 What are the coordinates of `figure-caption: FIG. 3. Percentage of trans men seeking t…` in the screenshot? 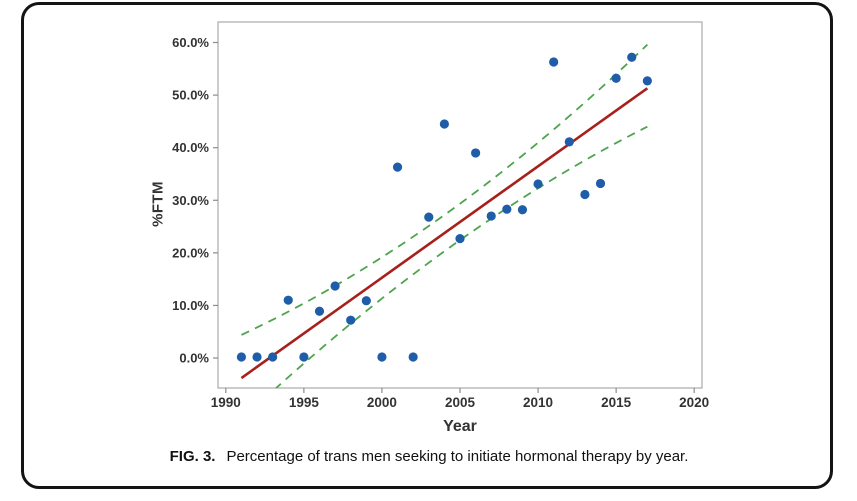 It's located at (429, 456).